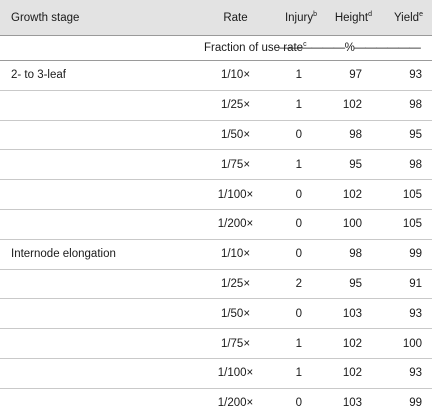 The width and height of the screenshot is (432, 418). What do you see at coordinates (216, 402) in the screenshot?
I see `table-row: 1/200× 0 103 99` at bounding box center [216, 402].